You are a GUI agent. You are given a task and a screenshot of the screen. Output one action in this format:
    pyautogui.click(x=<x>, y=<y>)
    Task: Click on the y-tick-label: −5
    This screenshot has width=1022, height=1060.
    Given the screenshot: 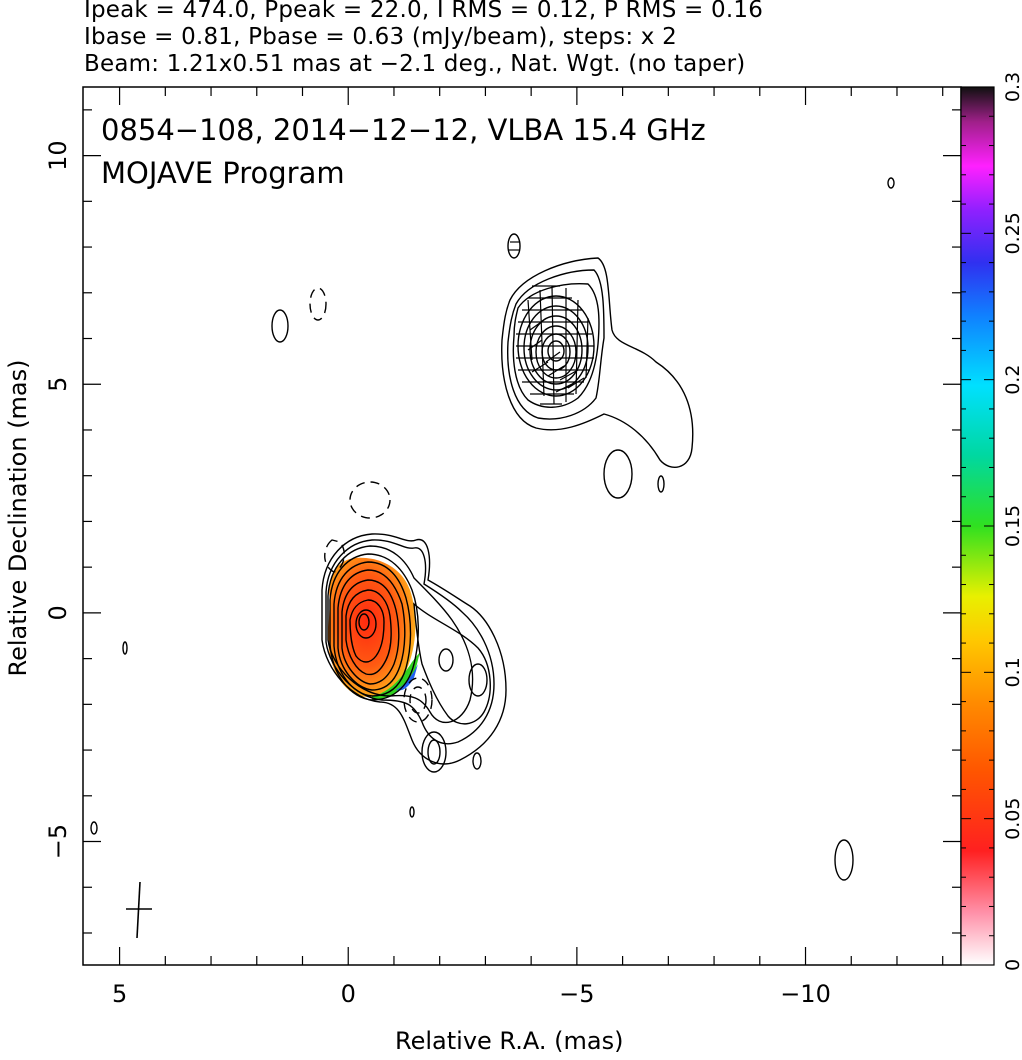 What is the action you would take?
    pyautogui.click(x=58, y=841)
    